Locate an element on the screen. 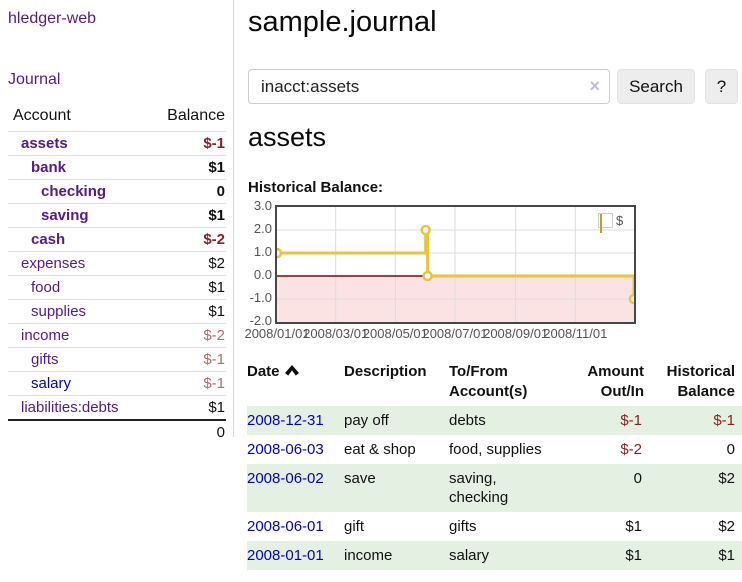 This screenshot has width=742, height=582. column-header-tofrom: To/From Account(s) is located at coordinates (488, 381).